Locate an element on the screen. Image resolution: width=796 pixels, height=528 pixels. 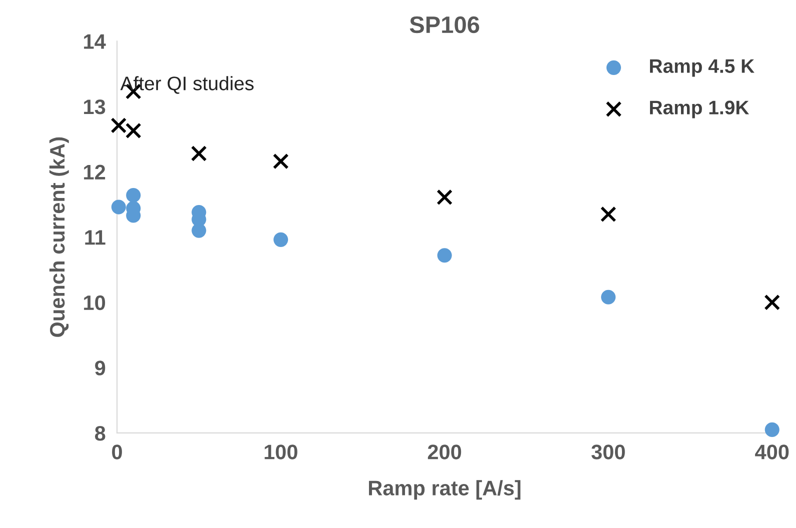
y-tick-label: 10 is located at coordinates (95, 302).